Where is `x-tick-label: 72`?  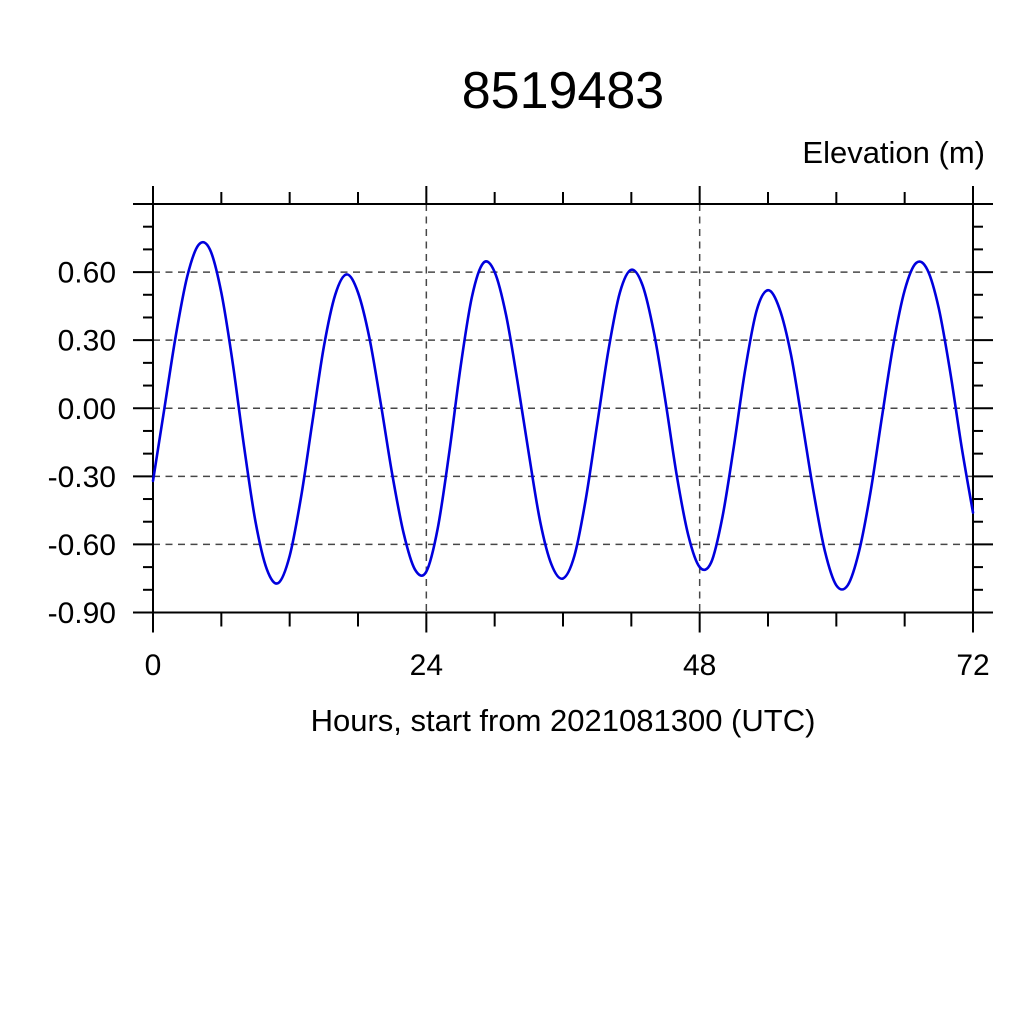 x-tick-label: 72 is located at coordinates (972, 665).